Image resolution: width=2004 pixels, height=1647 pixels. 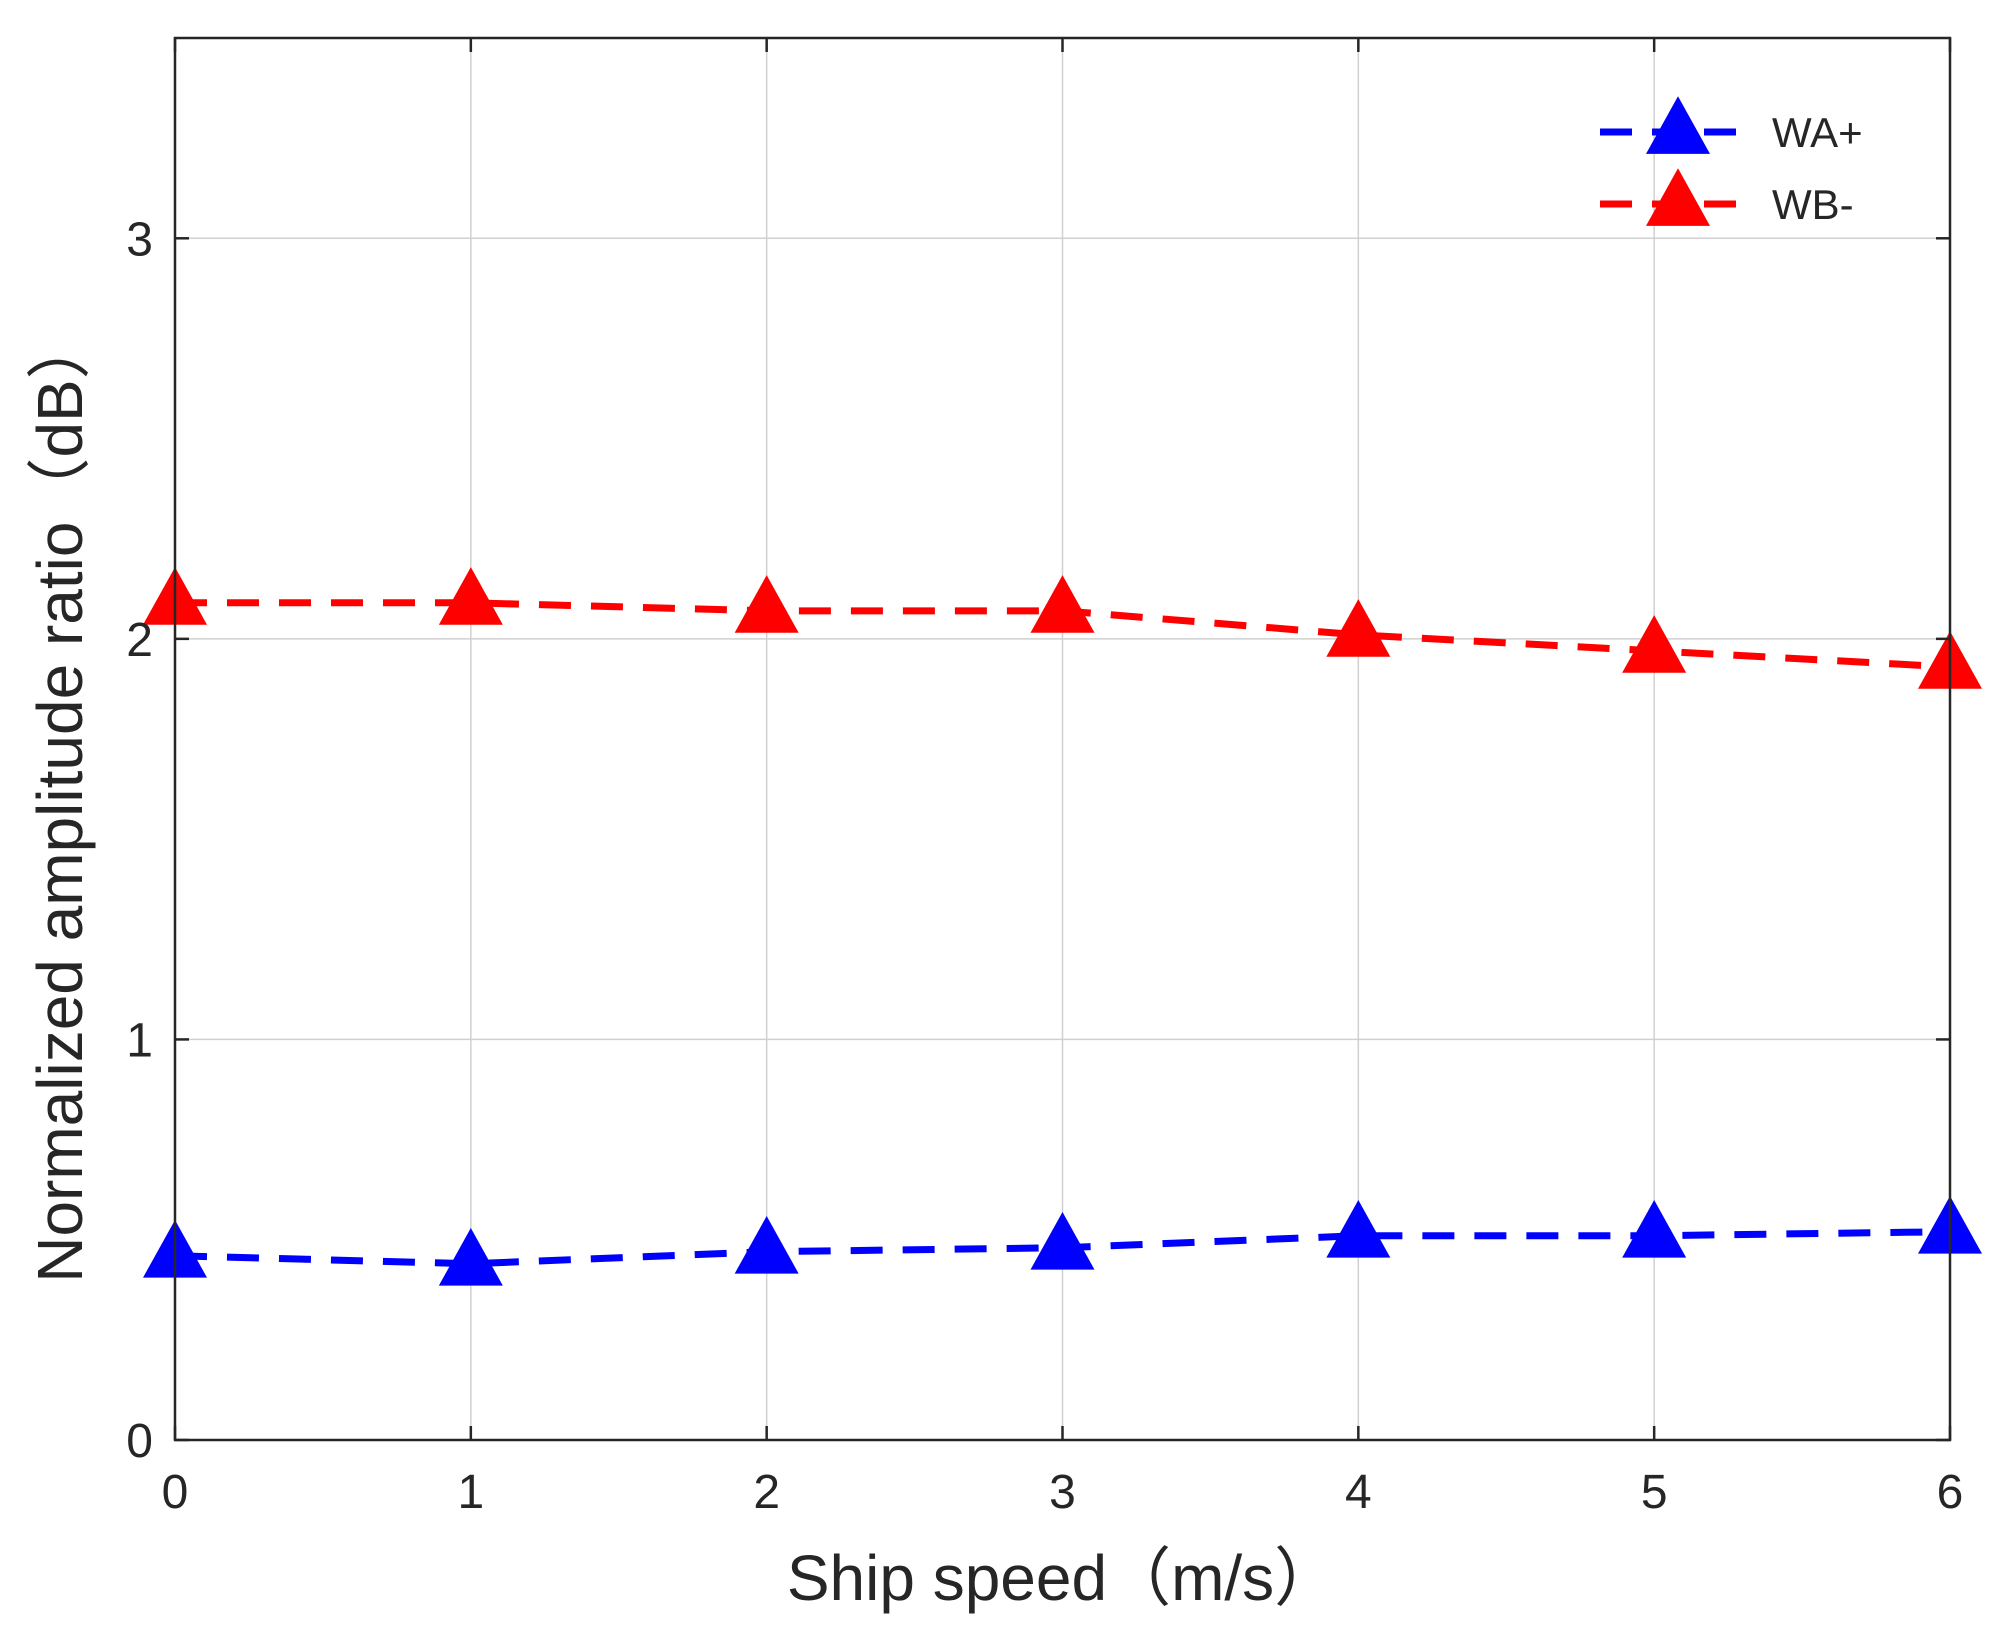 I want to click on x-tick-label: 6, so click(x=1950, y=1492).